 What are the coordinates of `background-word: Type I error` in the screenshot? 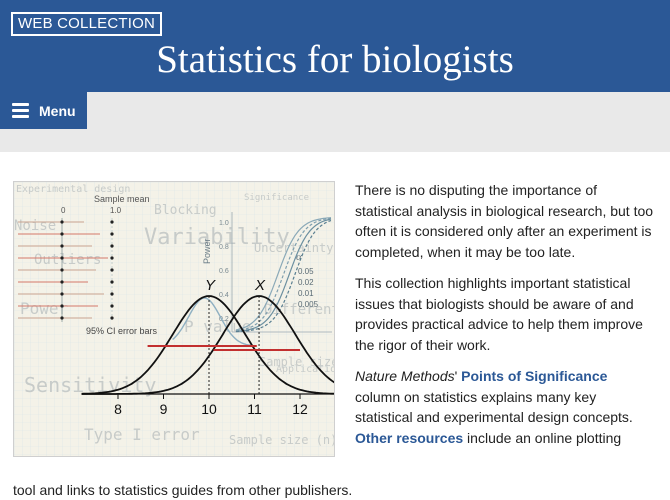 It's located at (142, 434).